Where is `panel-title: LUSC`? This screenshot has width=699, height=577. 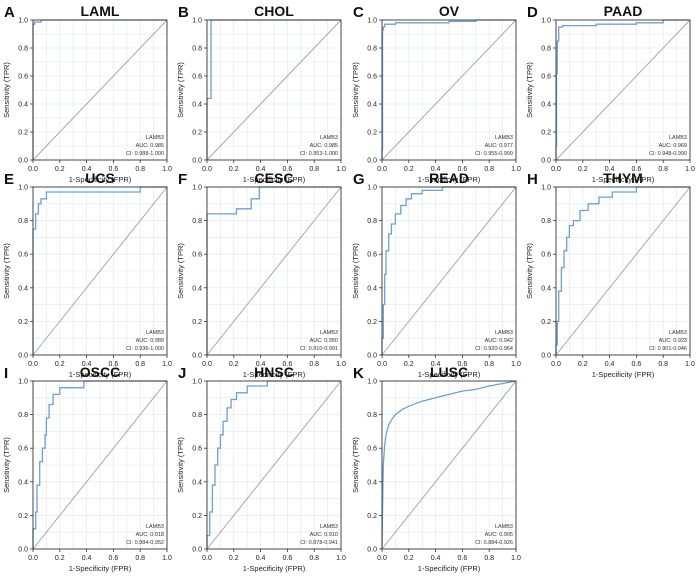 panel-title: LUSC is located at coordinates (449, 372).